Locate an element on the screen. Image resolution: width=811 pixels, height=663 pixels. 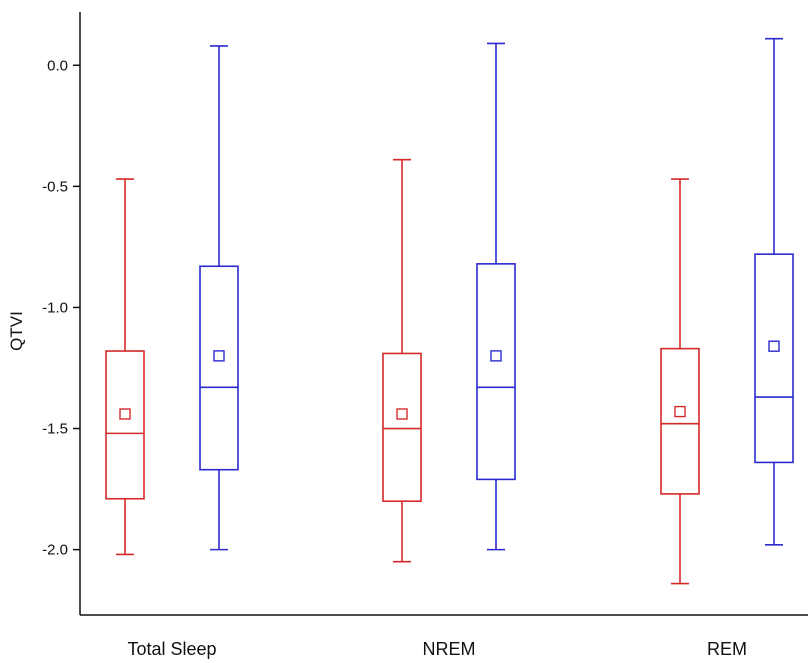
y-ticks: 0.0 -0.5 -1.0 -1.5 -2.0 is located at coordinates (61, 308).